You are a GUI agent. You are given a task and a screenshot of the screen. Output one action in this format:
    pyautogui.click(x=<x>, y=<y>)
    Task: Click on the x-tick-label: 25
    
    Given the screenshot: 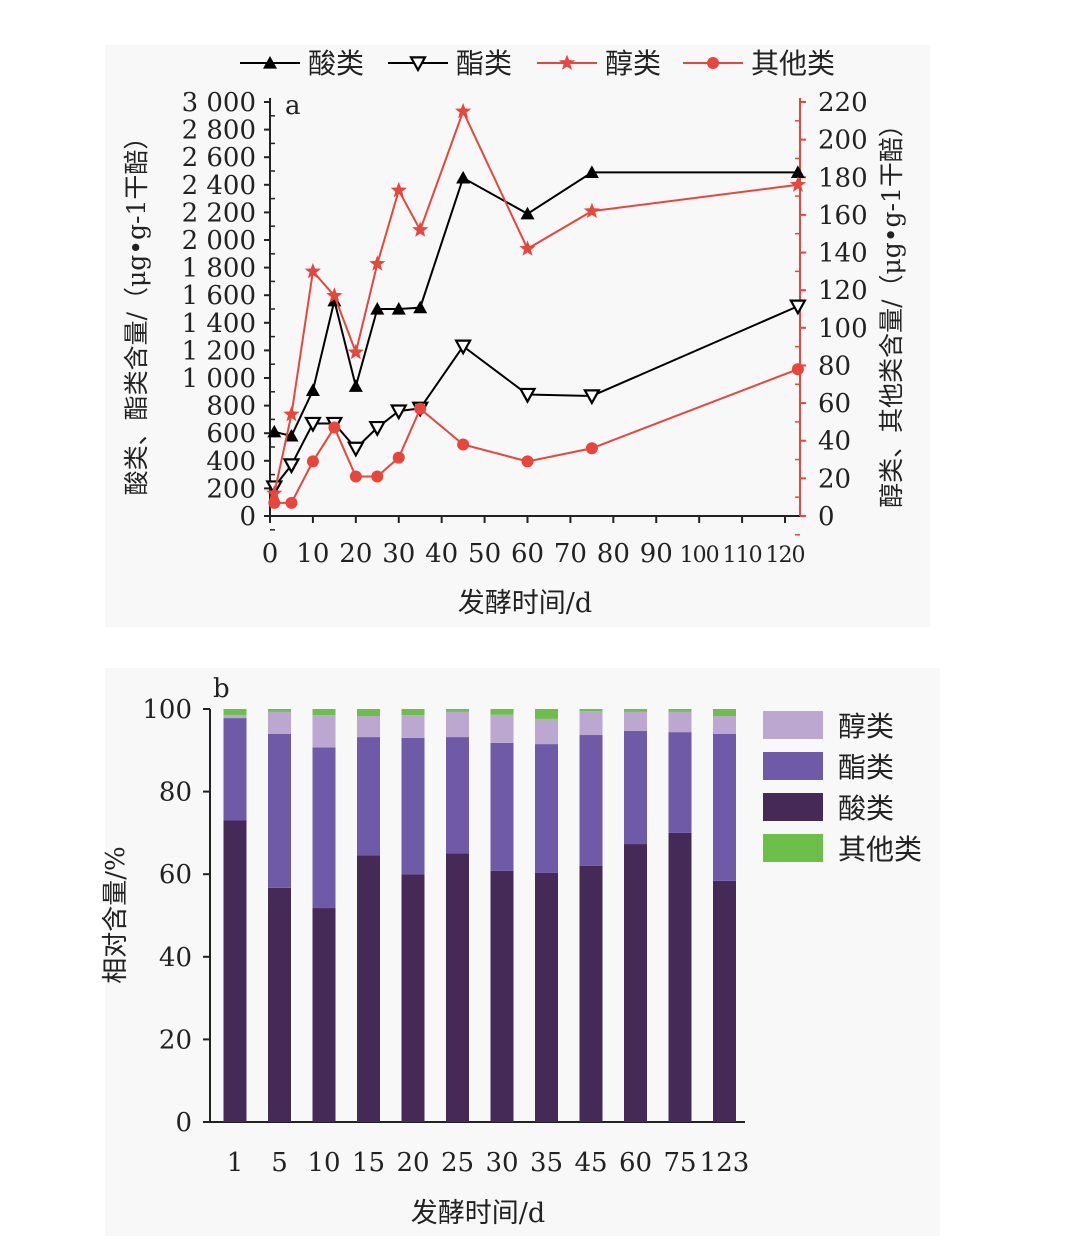 What is the action you would take?
    pyautogui.click(x=457, y=1163)
    